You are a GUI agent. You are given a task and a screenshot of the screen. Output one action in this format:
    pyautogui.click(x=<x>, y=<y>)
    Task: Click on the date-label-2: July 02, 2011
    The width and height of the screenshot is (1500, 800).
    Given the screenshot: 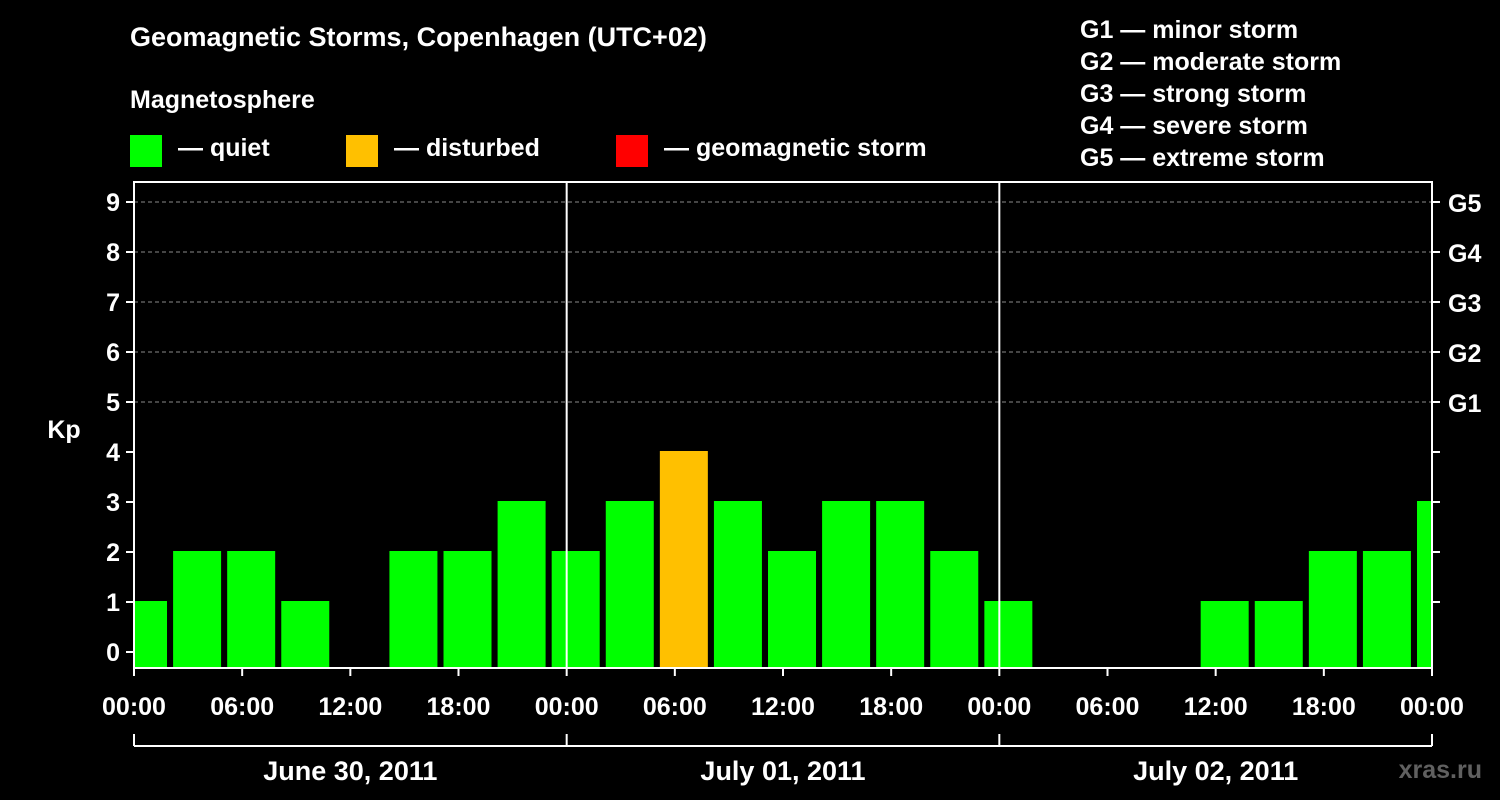 What is the action you would take?
    pyautogui.click(x=1215, y=771)
    